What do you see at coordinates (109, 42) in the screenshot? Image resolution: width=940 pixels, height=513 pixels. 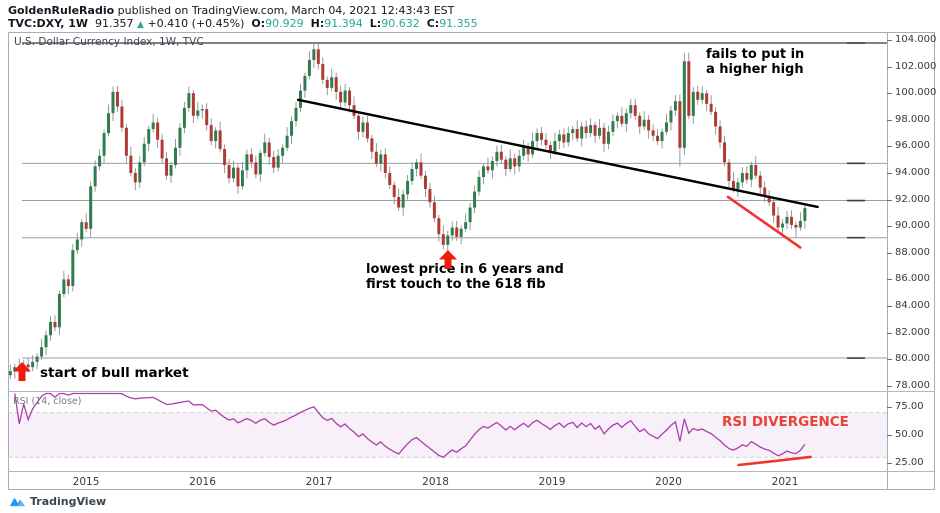 I see `chart-legend-title: U.S. Dollar Currency Index, 1W, TVC` at bounding box center [109, 42].